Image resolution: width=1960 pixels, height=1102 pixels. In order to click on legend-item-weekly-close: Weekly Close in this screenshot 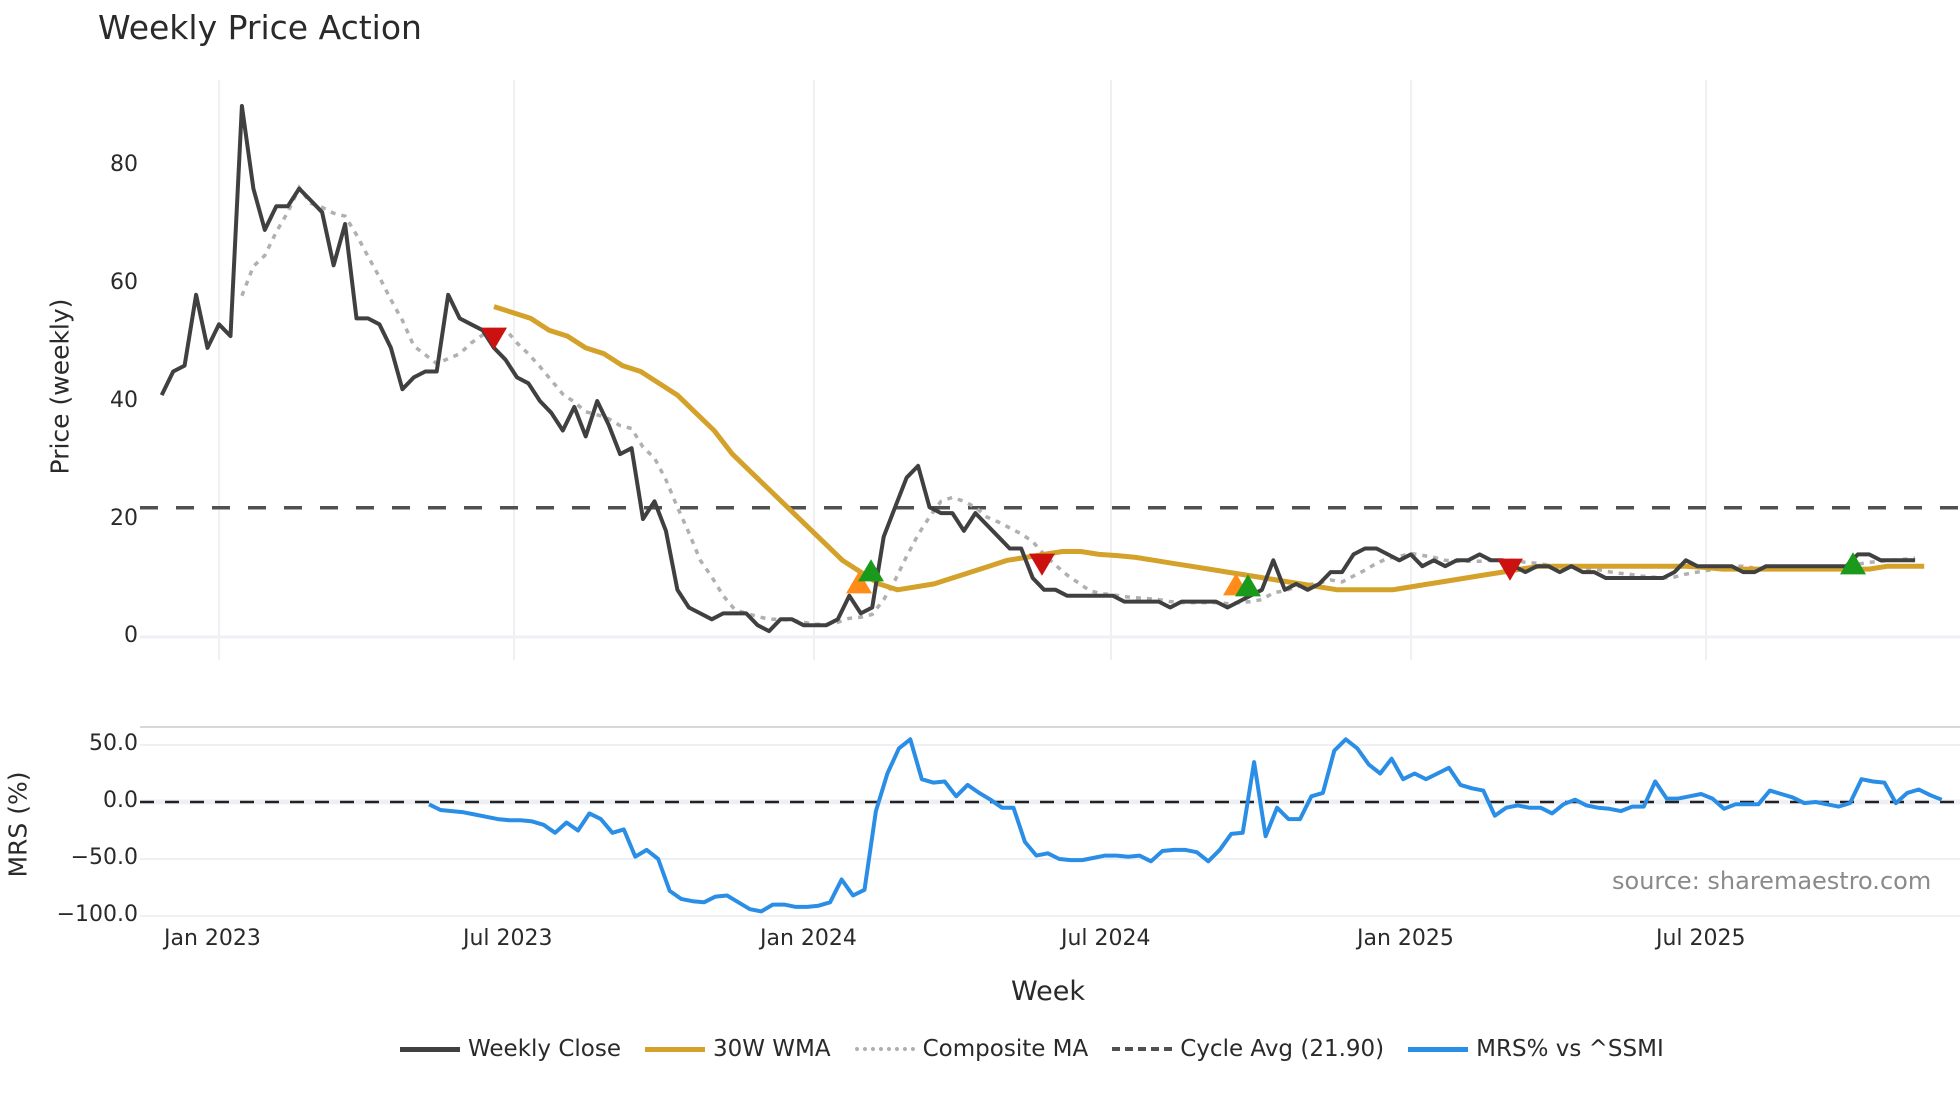, I will do `click(510, 1049)`.